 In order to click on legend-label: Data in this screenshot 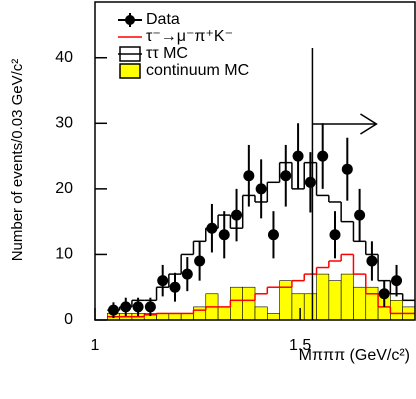, I will do `click(163, 19)`.